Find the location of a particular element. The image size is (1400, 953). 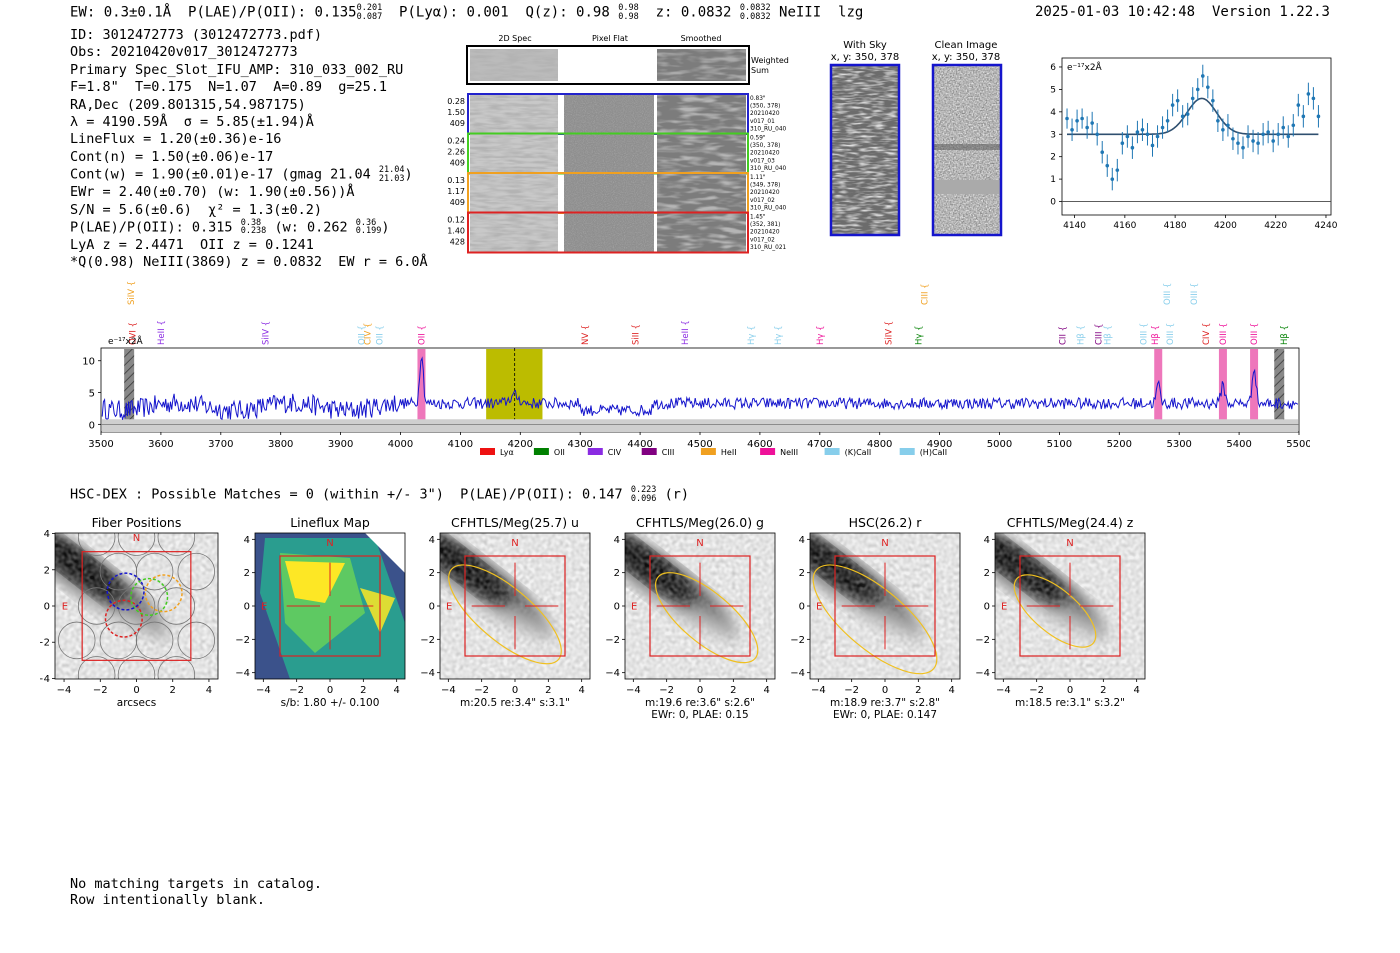

legend-entry: NeIII is located at coordinates (779, 452).